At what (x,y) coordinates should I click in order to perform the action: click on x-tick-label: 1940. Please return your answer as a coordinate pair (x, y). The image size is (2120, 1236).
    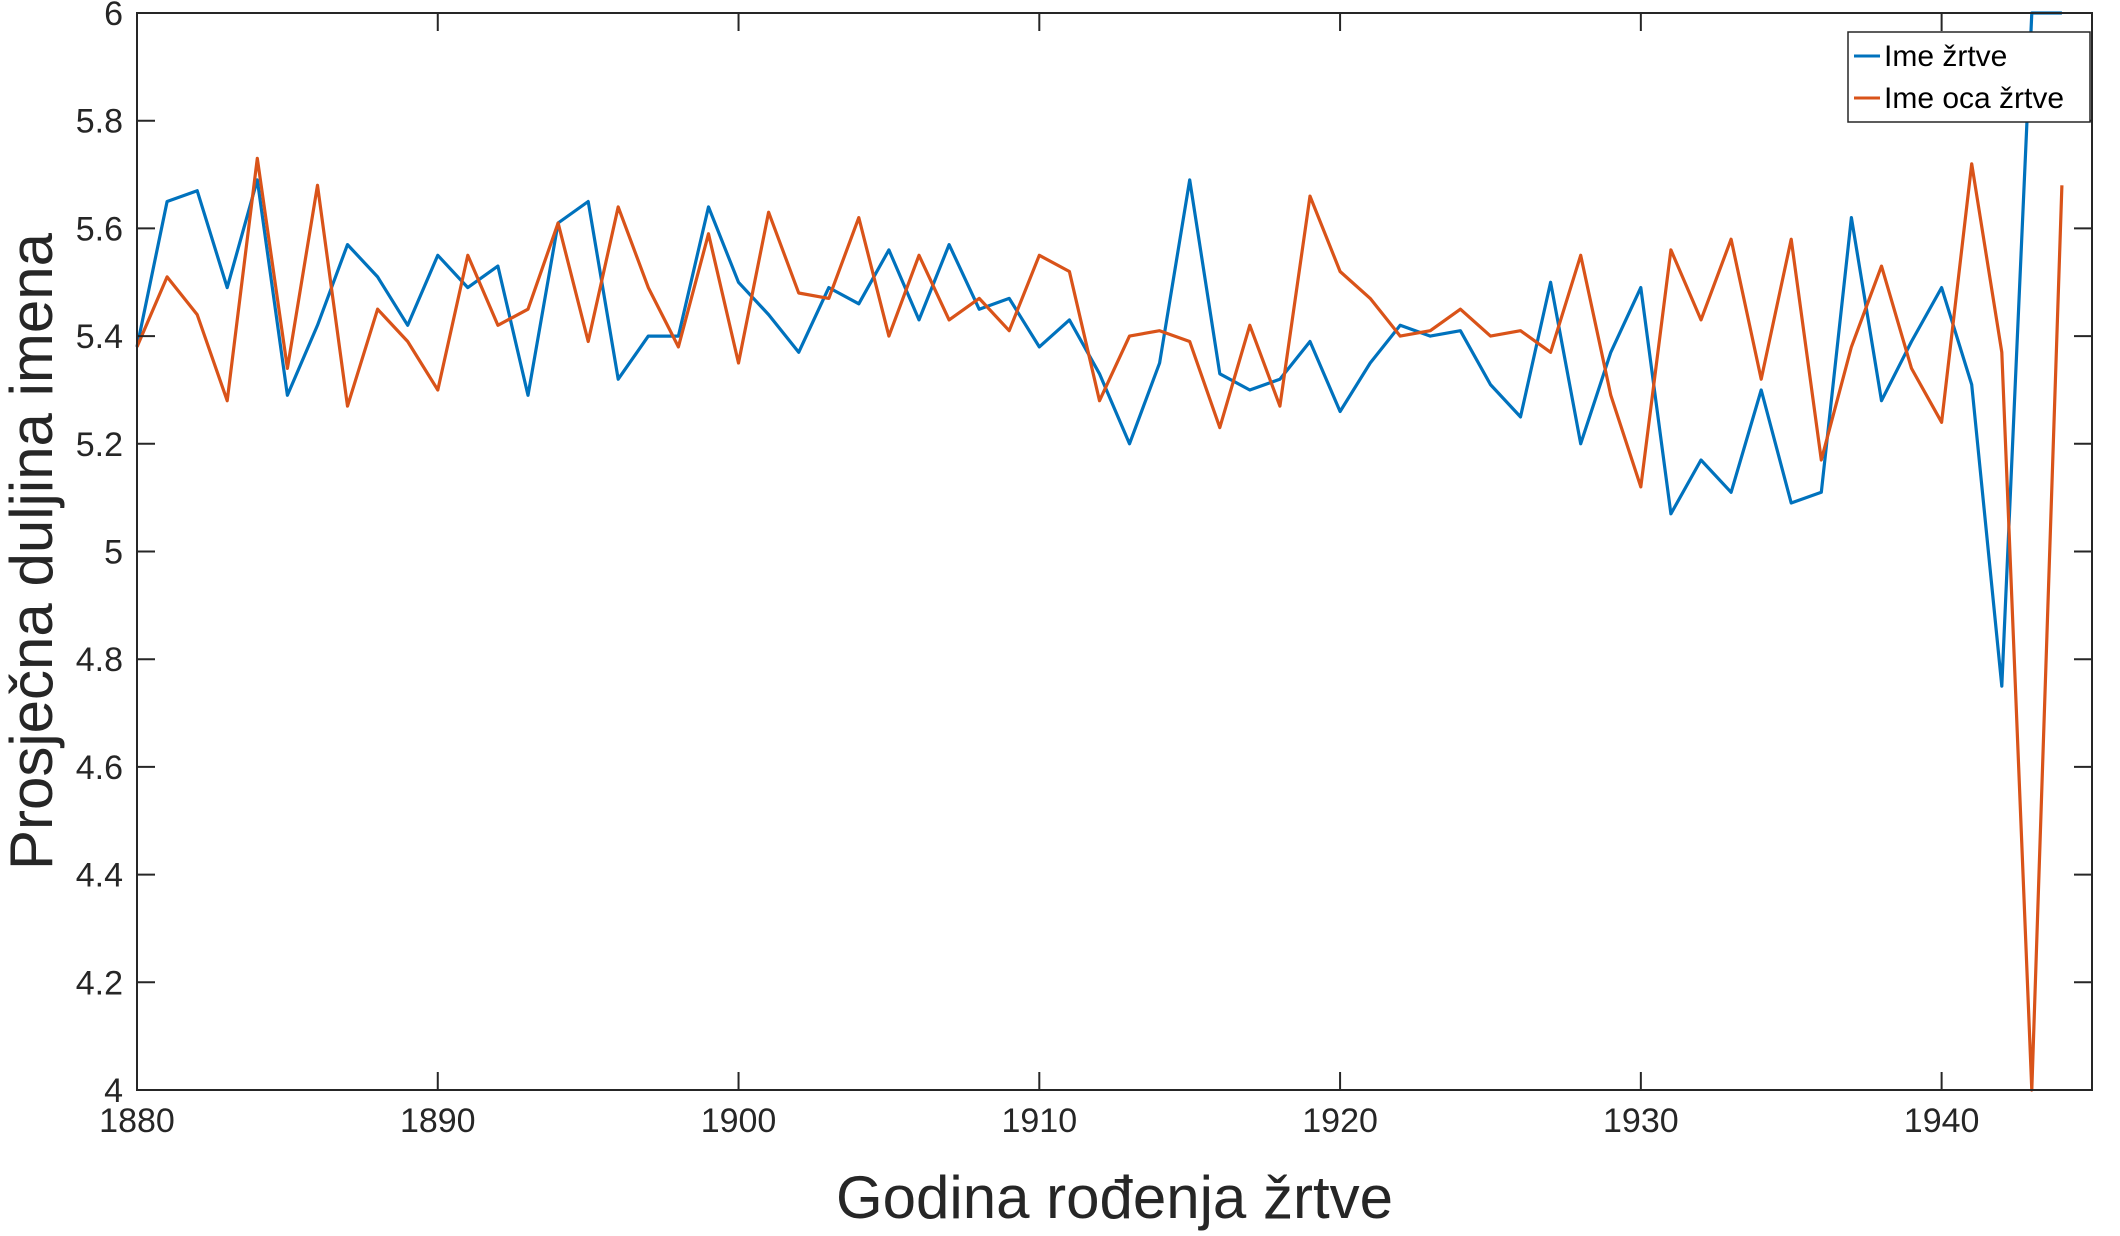
    Looking at the image, I should click on (1942, 1121).